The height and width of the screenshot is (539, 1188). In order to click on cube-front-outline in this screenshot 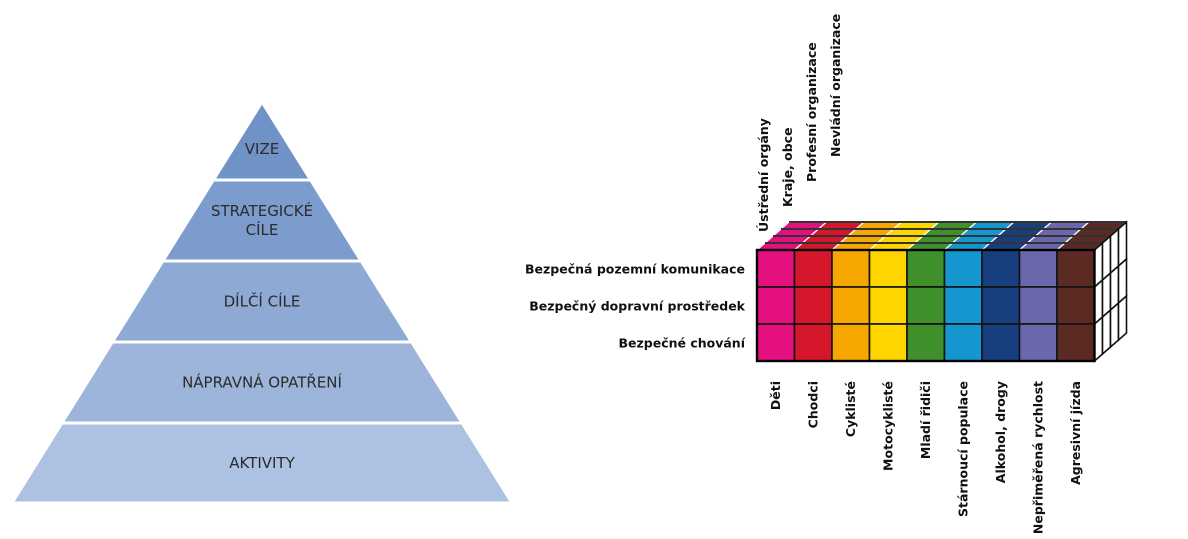, I will do `click(925, 305)`.